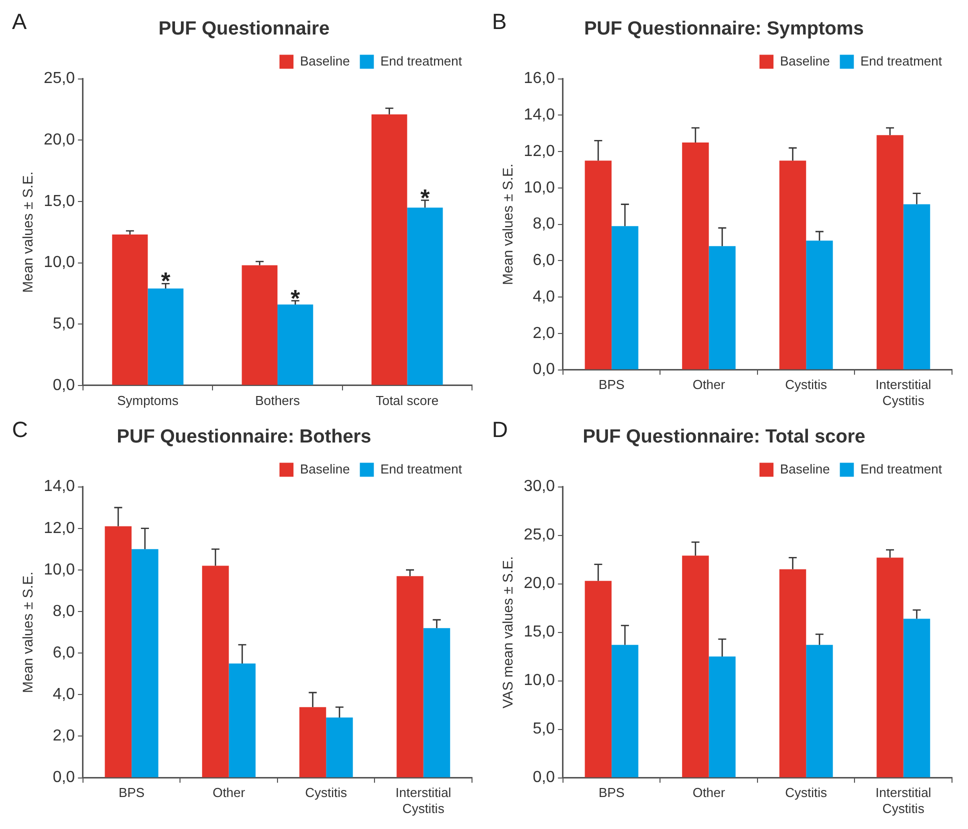  I want to click on y-tick-label: 16,0, so click(540, 79).